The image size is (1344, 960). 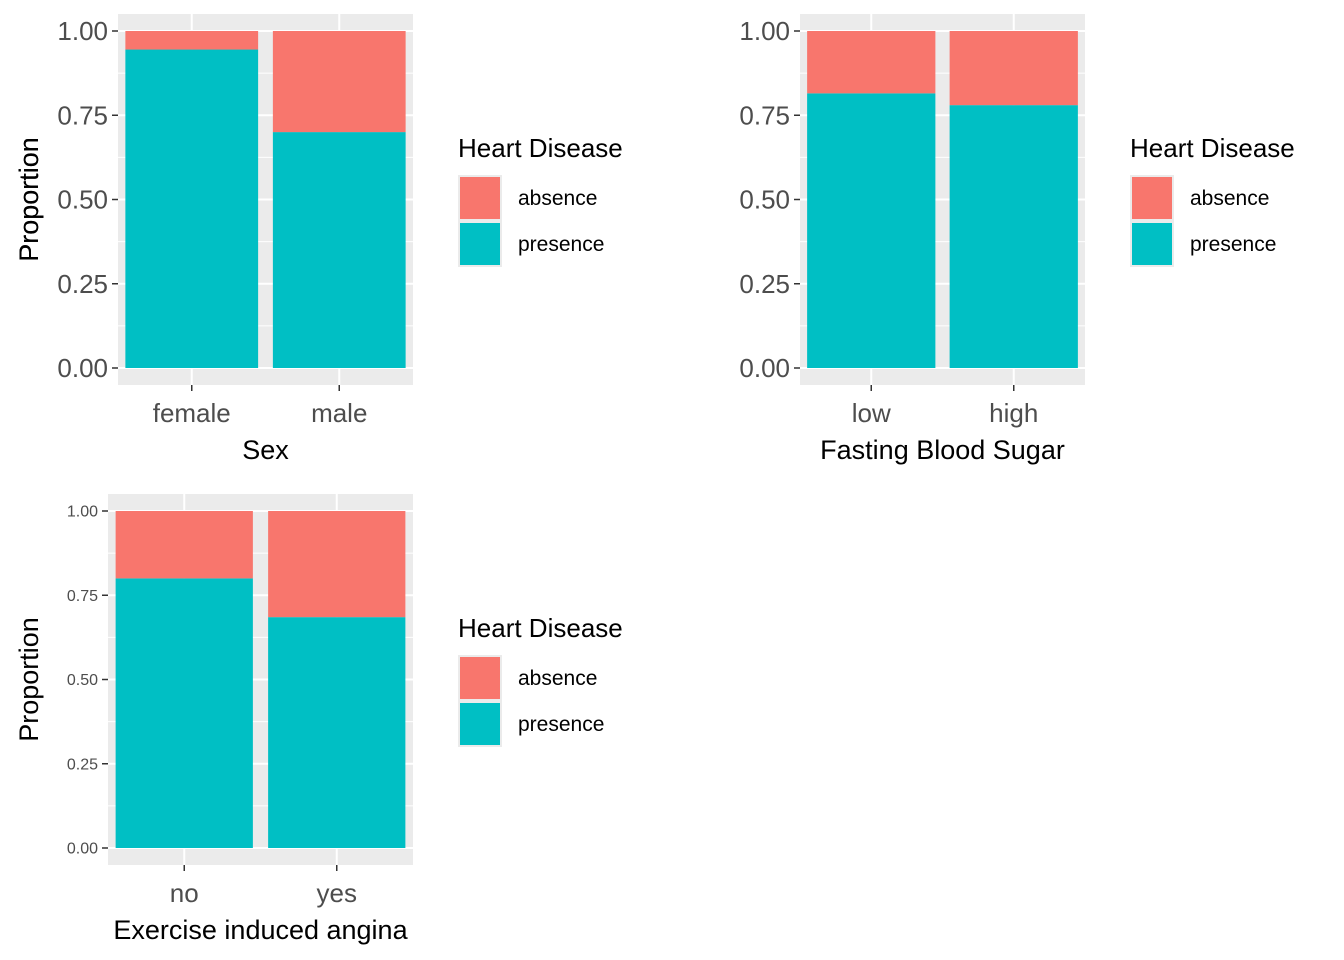 What do you see at coordinates (192, 413) in the screenshot?
I see `x-tick-label: female` at bounding box center [192, 413].